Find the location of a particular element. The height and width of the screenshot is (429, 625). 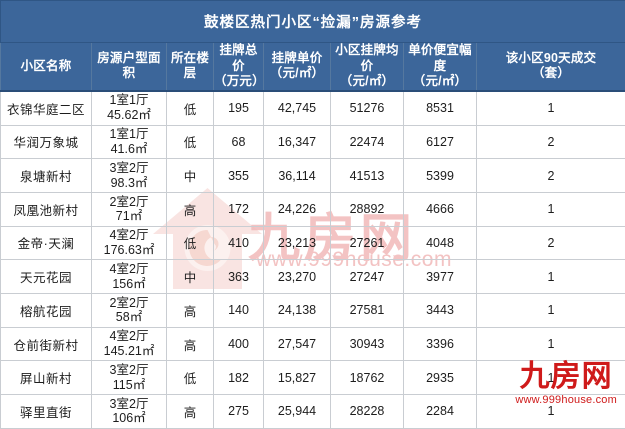

cell-unit-price: 42,745 is located at coordinates (297, 108).